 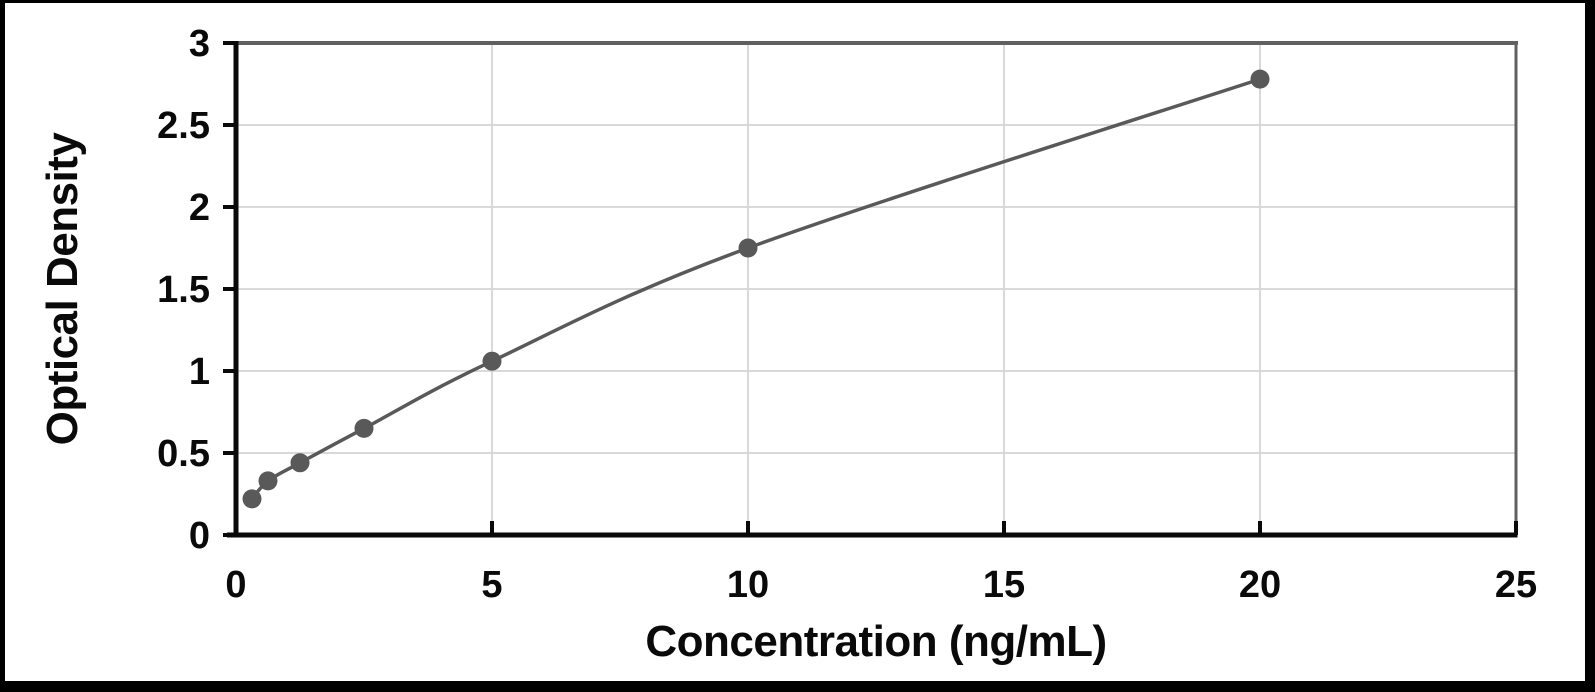 What do you see at coordinates (1260, 585) in the screenshot?
I see `x-tick-label-20: 20` at bounding box center [1260, 585].